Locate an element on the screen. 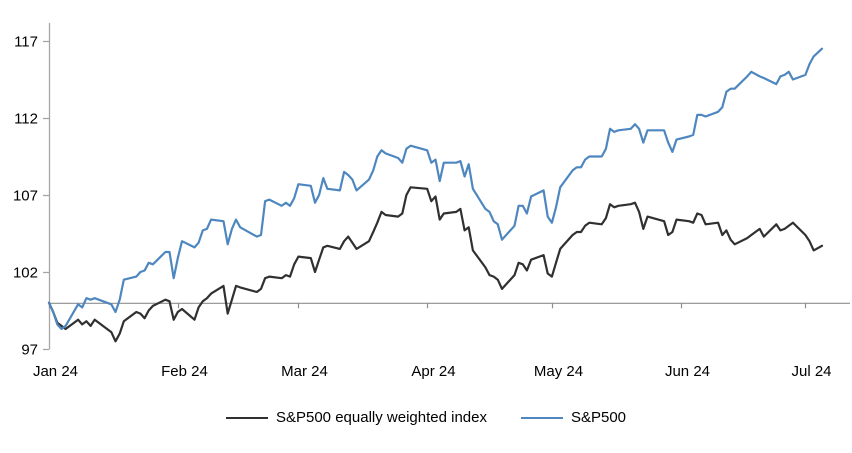  y-tick-label: 102 is located at coordinates (25, 273).